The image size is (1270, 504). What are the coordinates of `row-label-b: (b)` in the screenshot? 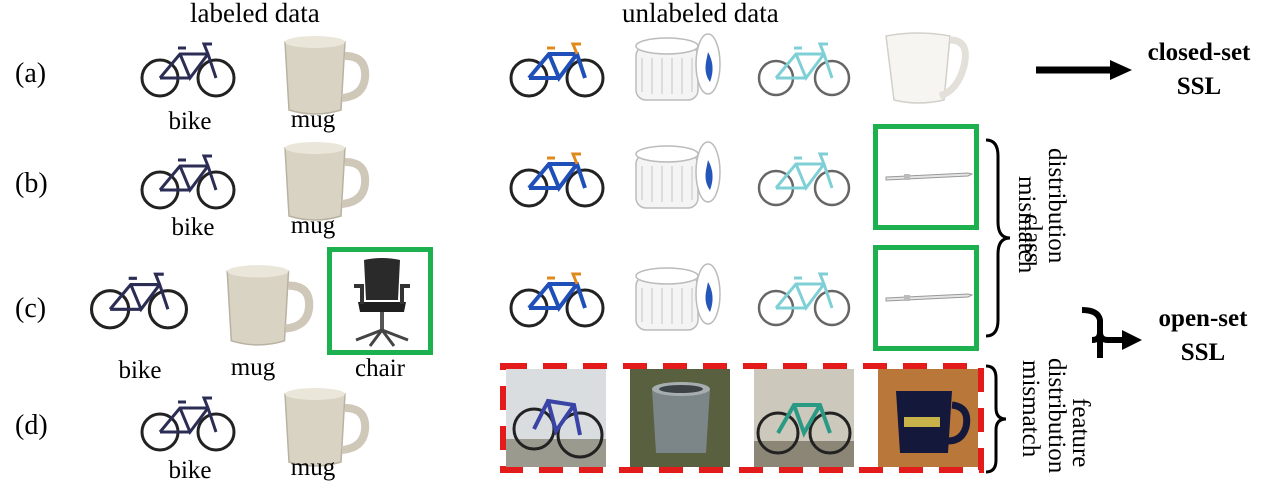 It's located at (31, 183).